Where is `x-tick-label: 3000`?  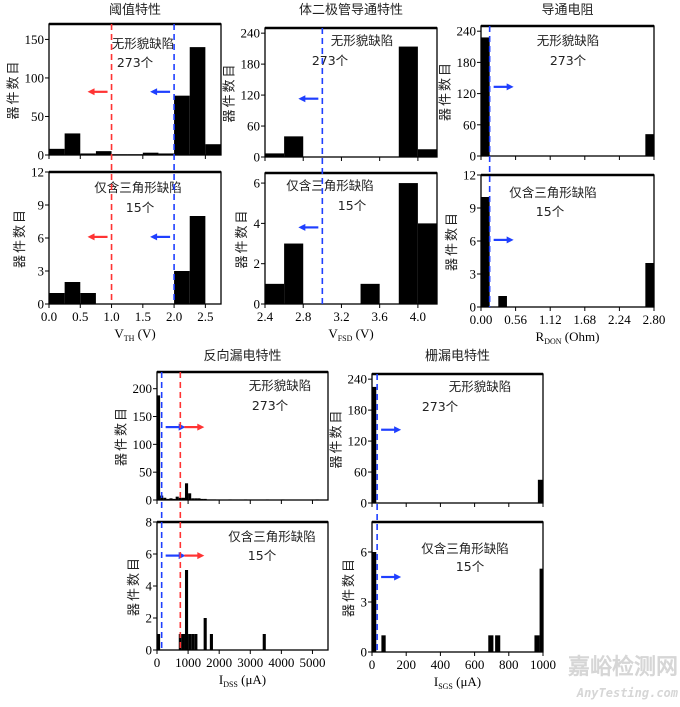 x-tick-label: 3000 is located at coordinates (250, 662).